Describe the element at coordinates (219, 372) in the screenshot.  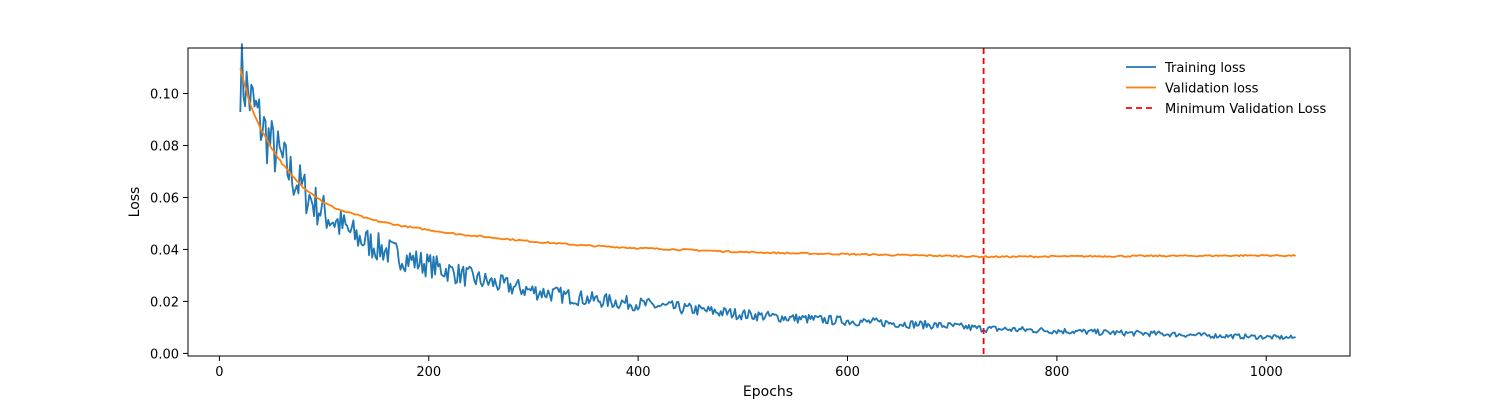
I see `x-tick-label: 0` at that location.